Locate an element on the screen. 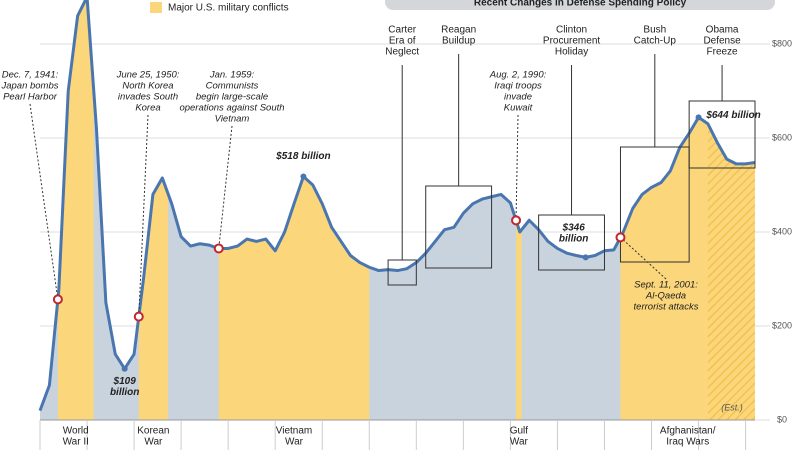 This screenshot has width=800, height=450. event-date: June 25, 1950: is located at coordinates (148, 75).